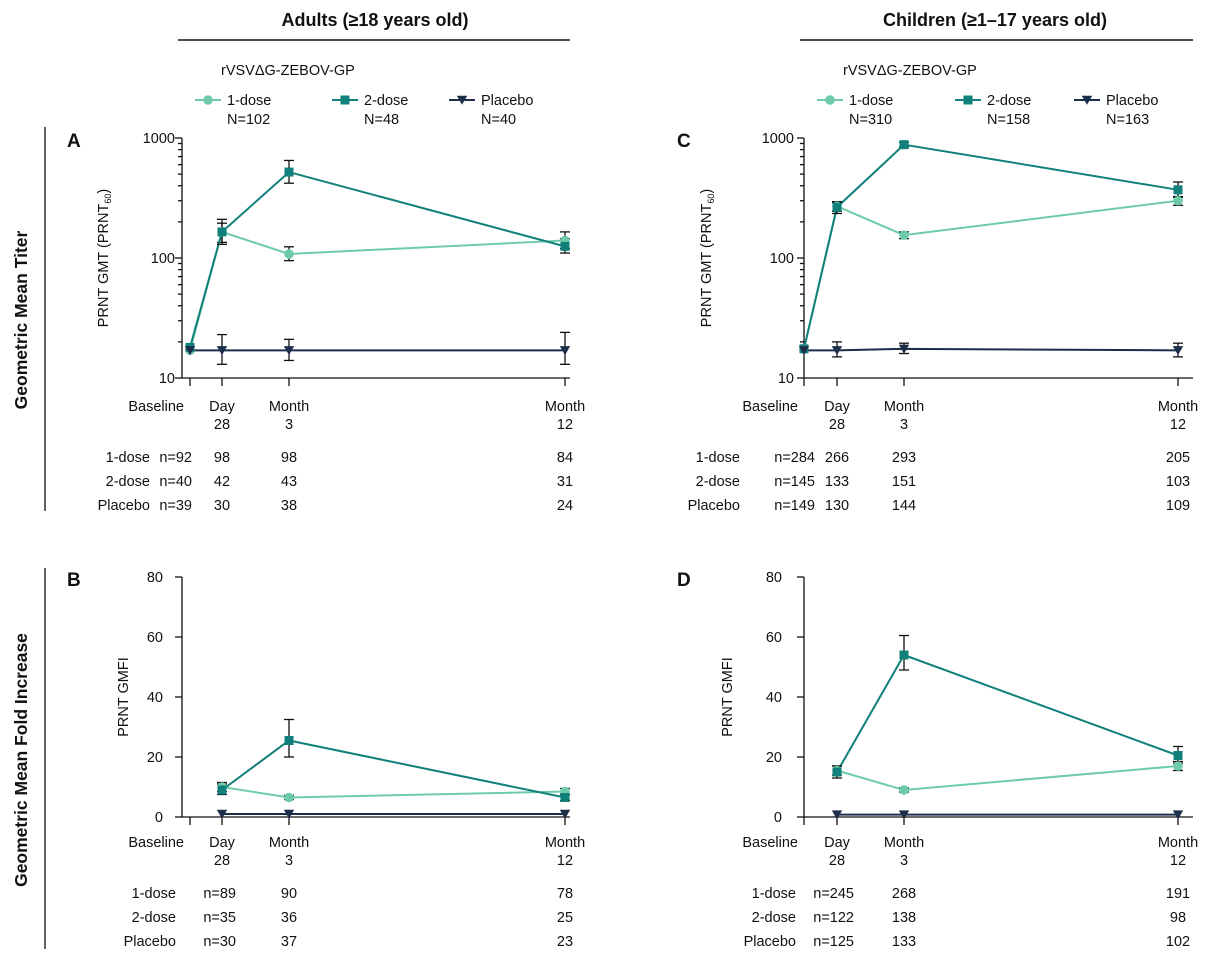 Image resolution: width=1210 pixels, height=955 pixels. I want to click on panel-a-ylabel: PRNT GMT (PRNT60), so click(104, 258).